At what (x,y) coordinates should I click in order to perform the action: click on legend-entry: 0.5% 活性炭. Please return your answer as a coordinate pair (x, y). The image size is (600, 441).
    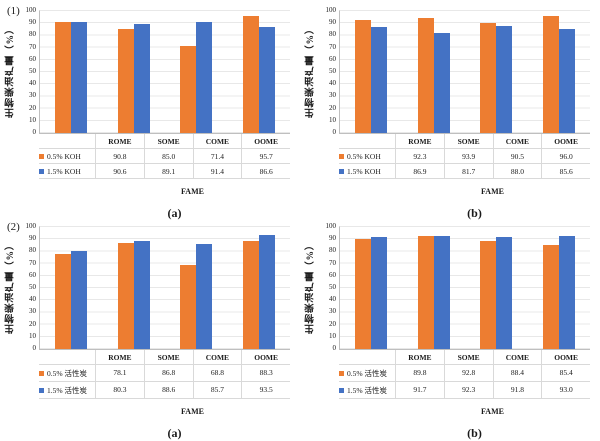
    Looking at the image, I should click on (367, 373).